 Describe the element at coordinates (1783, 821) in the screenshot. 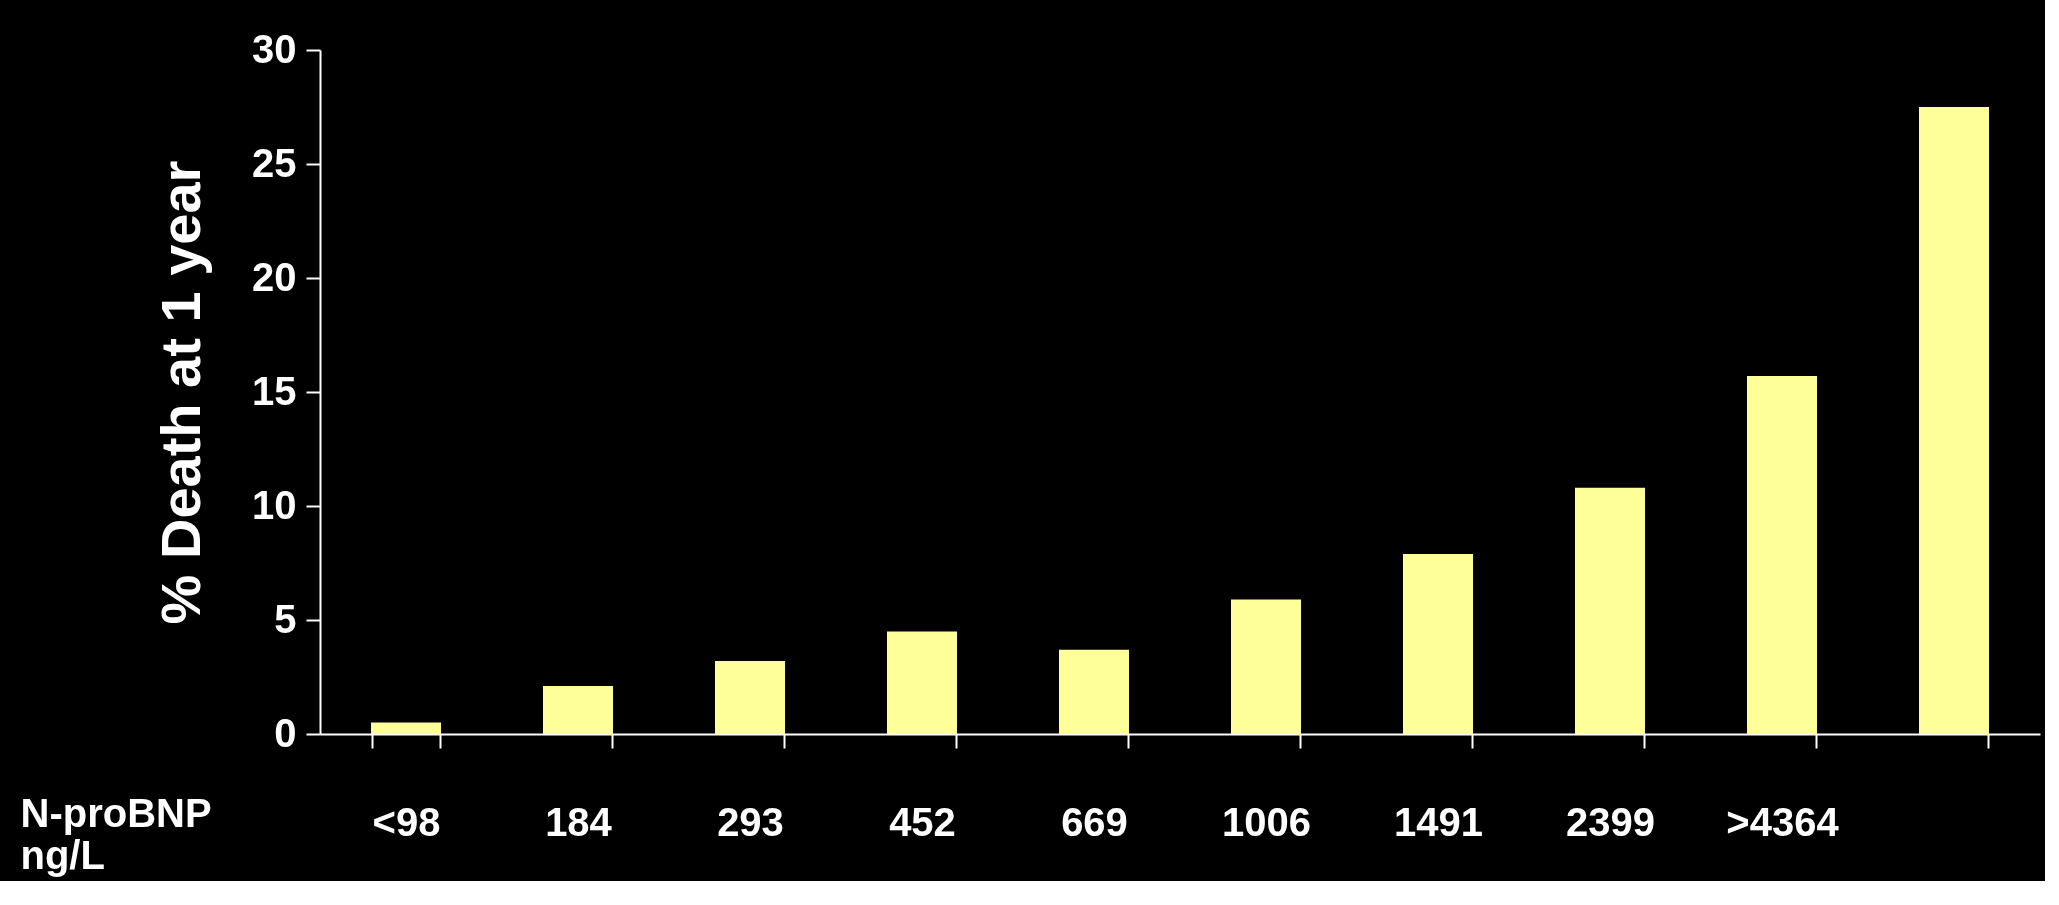

I see `x-tick-label: >4364` at that location.